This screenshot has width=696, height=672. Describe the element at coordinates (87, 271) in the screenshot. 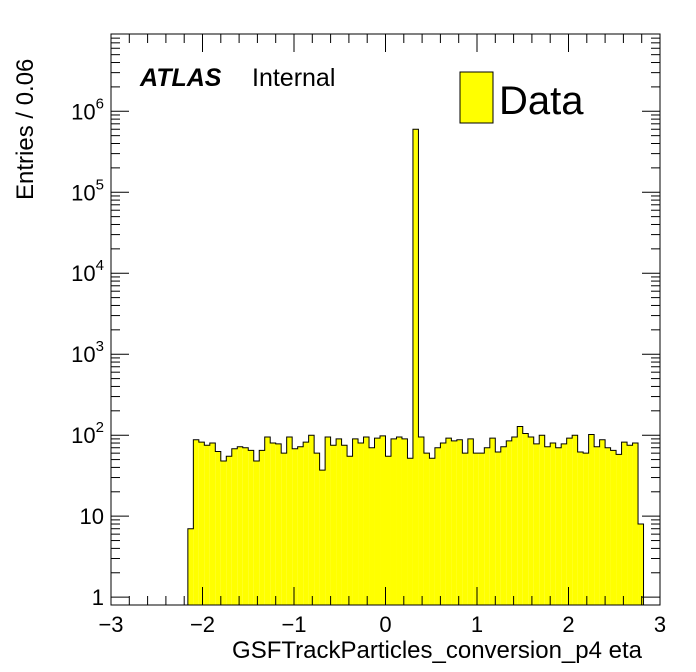

I see `y-tick-label: 10⁴` at that location.